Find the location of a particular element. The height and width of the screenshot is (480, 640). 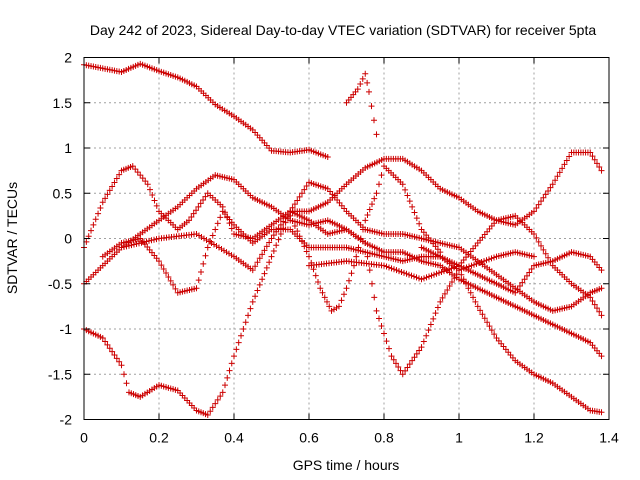

y-tick-label: -0.5 is located at coordinates (60, 284).